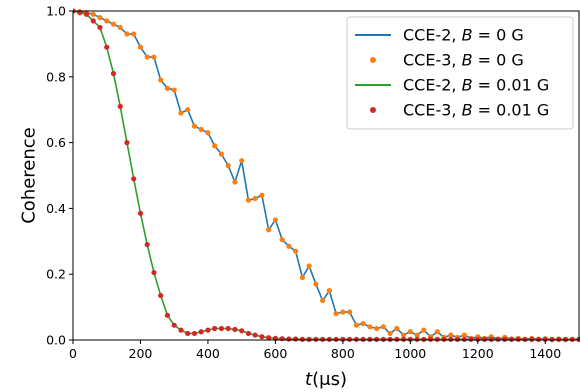 Image resolution: width=580 pixels, height=392 pixels. Describe the element at coordinates (326, 379) in the screenshot. I see `x-axis-label: t(μs)` at that location.